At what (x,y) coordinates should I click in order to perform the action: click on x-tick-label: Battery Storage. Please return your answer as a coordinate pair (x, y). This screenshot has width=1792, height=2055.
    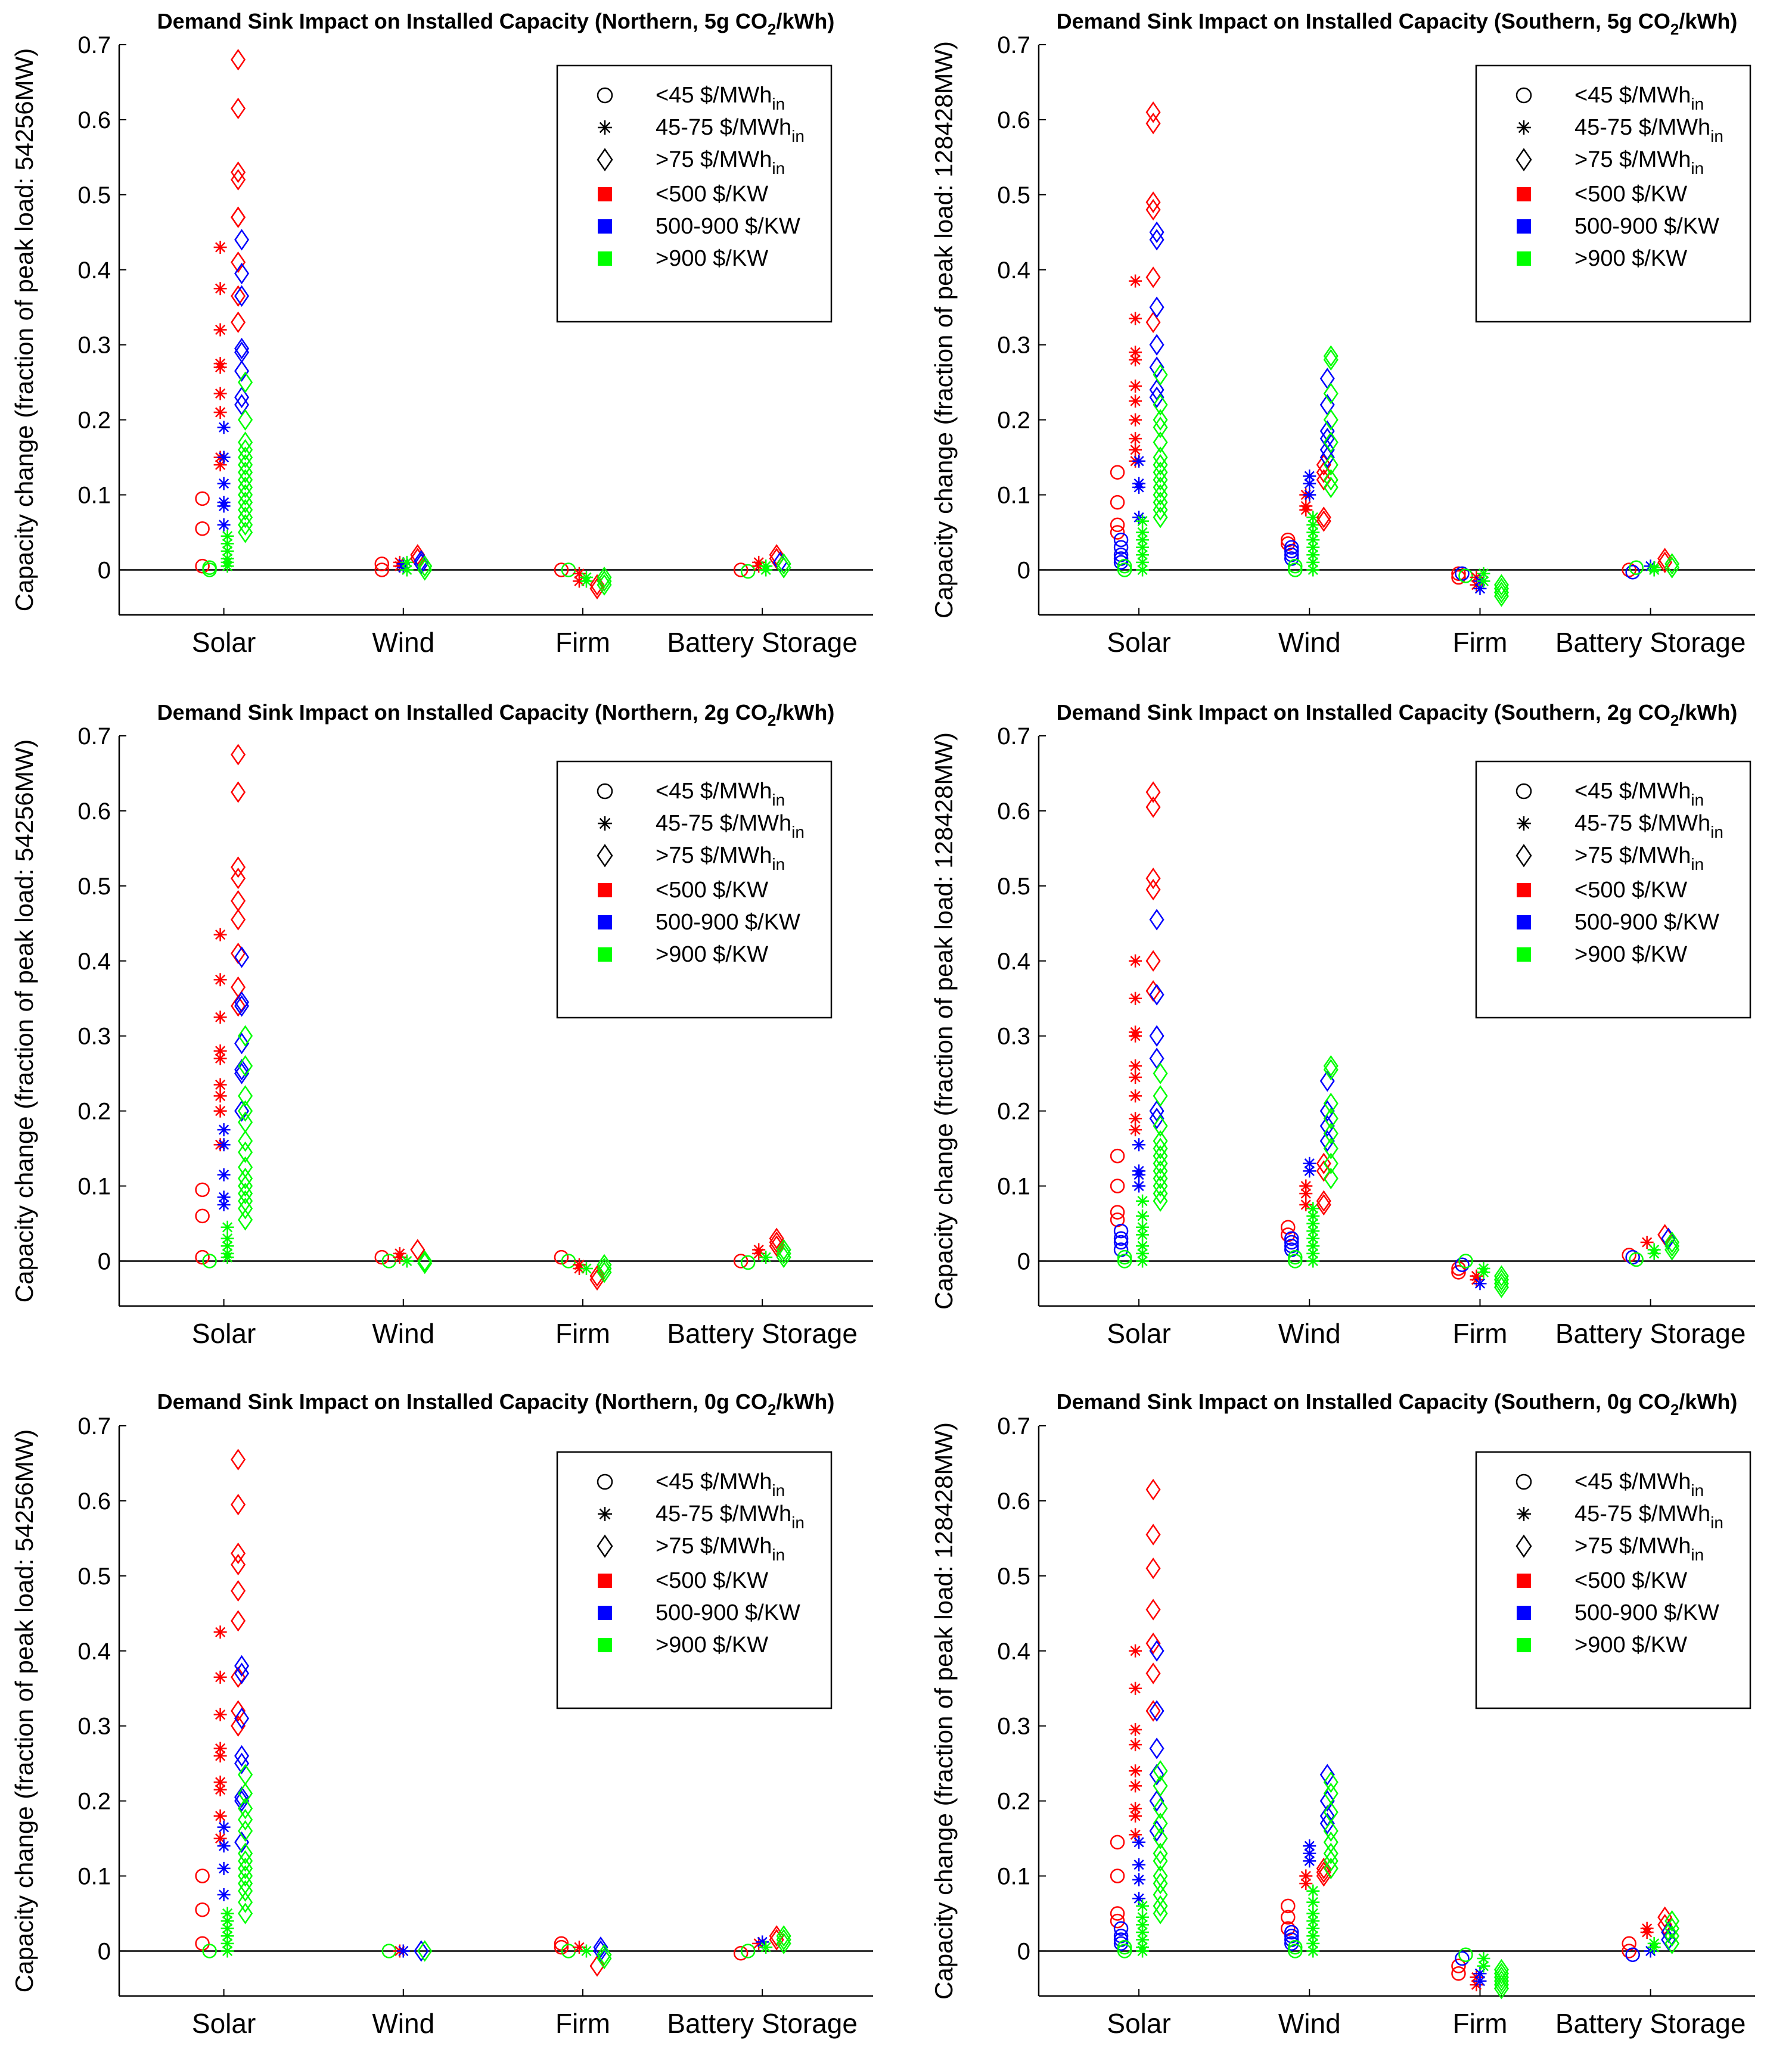
    Looking at the image, I should click on (762, 2023).